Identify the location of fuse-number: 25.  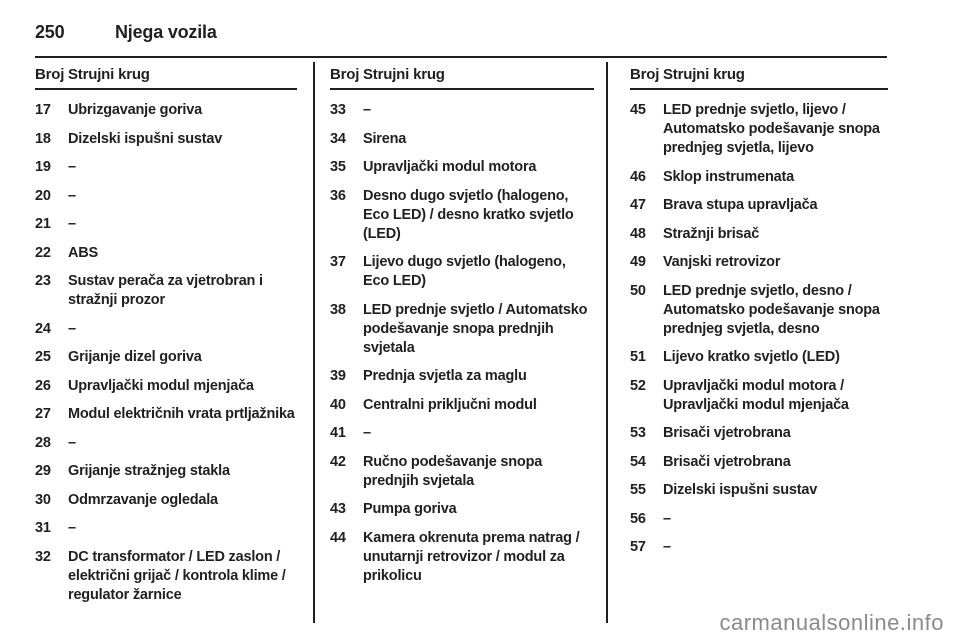
(43, 357).